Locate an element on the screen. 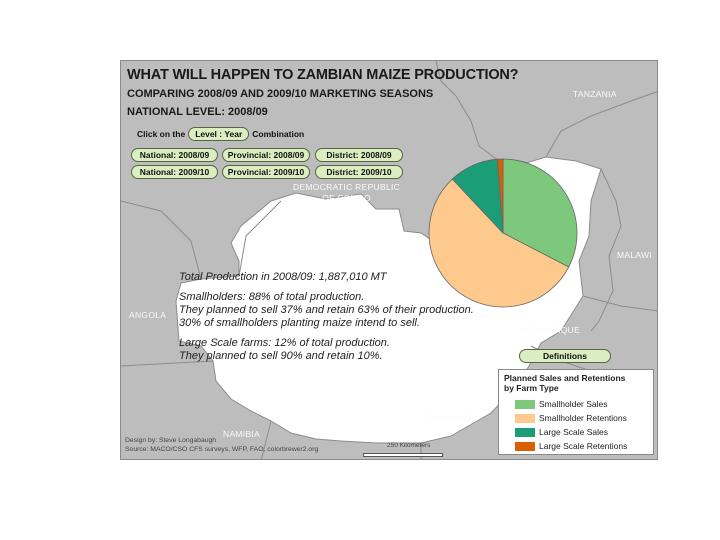 The height and width of the screenshot is (540, 720). legend-item: Large Scale Retentions is located at coordinates (571, 446).